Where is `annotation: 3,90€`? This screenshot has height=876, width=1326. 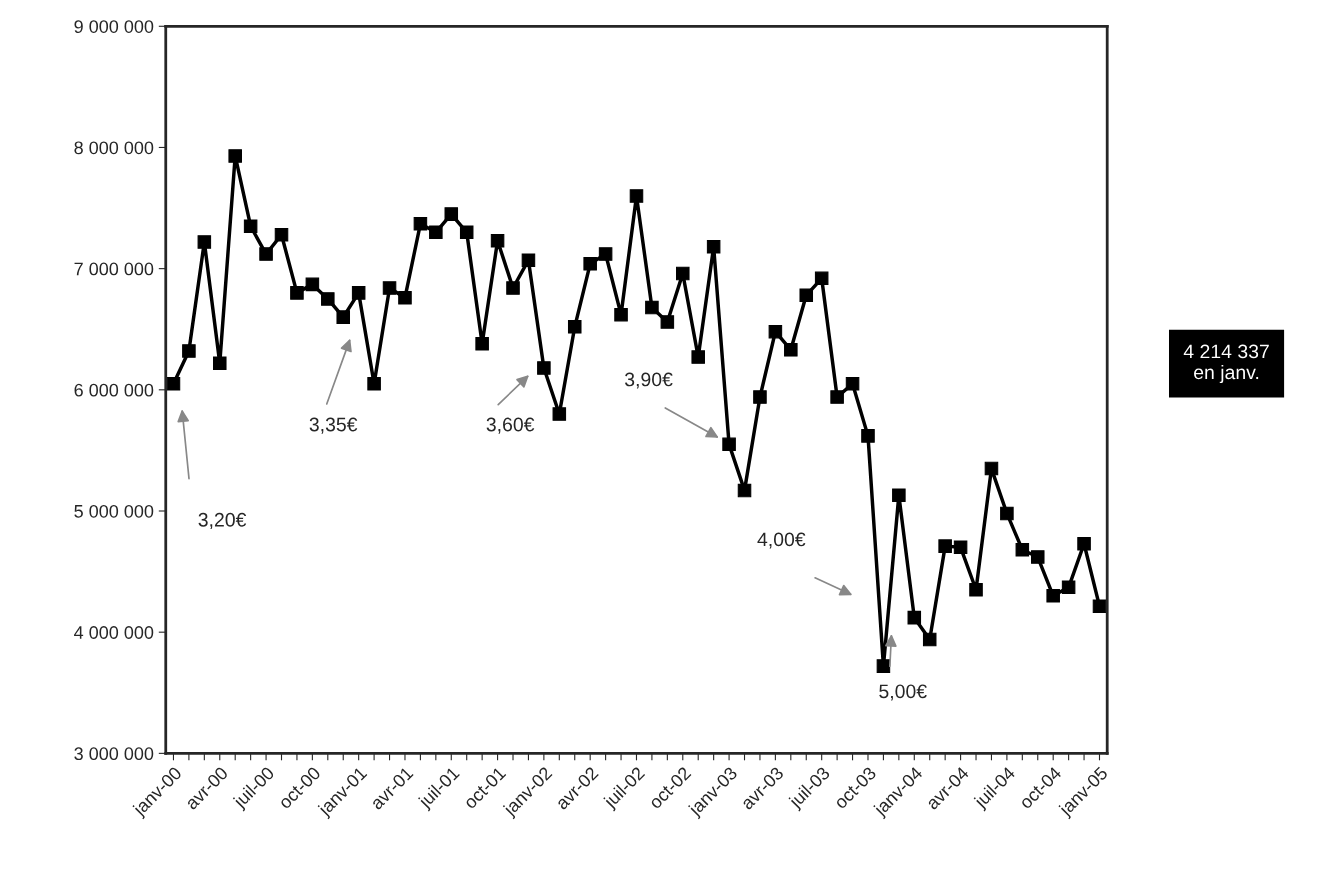
annotation: 3,90€ is located at coordinates (648, 380).